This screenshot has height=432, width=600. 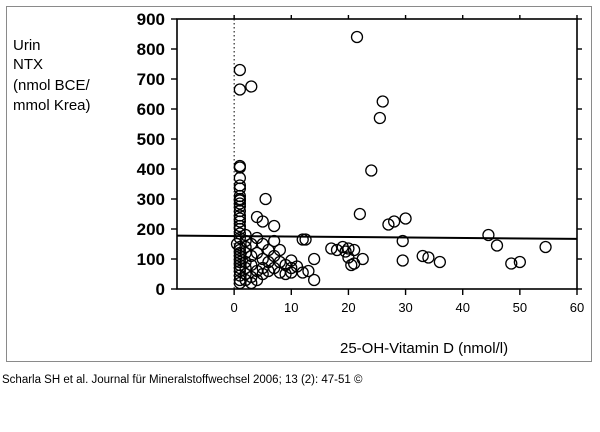 I want to click on x-tick-label: 20, so click(x=348, y=307).